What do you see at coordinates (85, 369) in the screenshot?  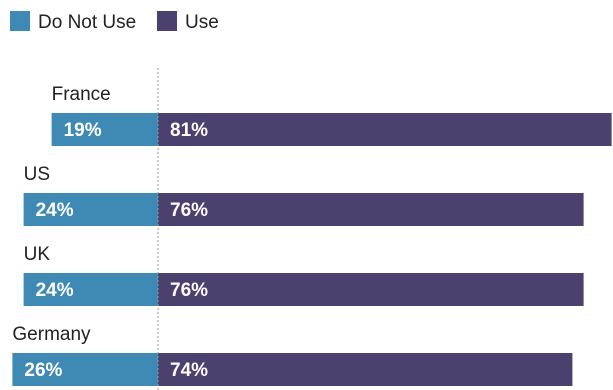 I see `bar-do-not-use-germany` at bounding box center [85, 369].